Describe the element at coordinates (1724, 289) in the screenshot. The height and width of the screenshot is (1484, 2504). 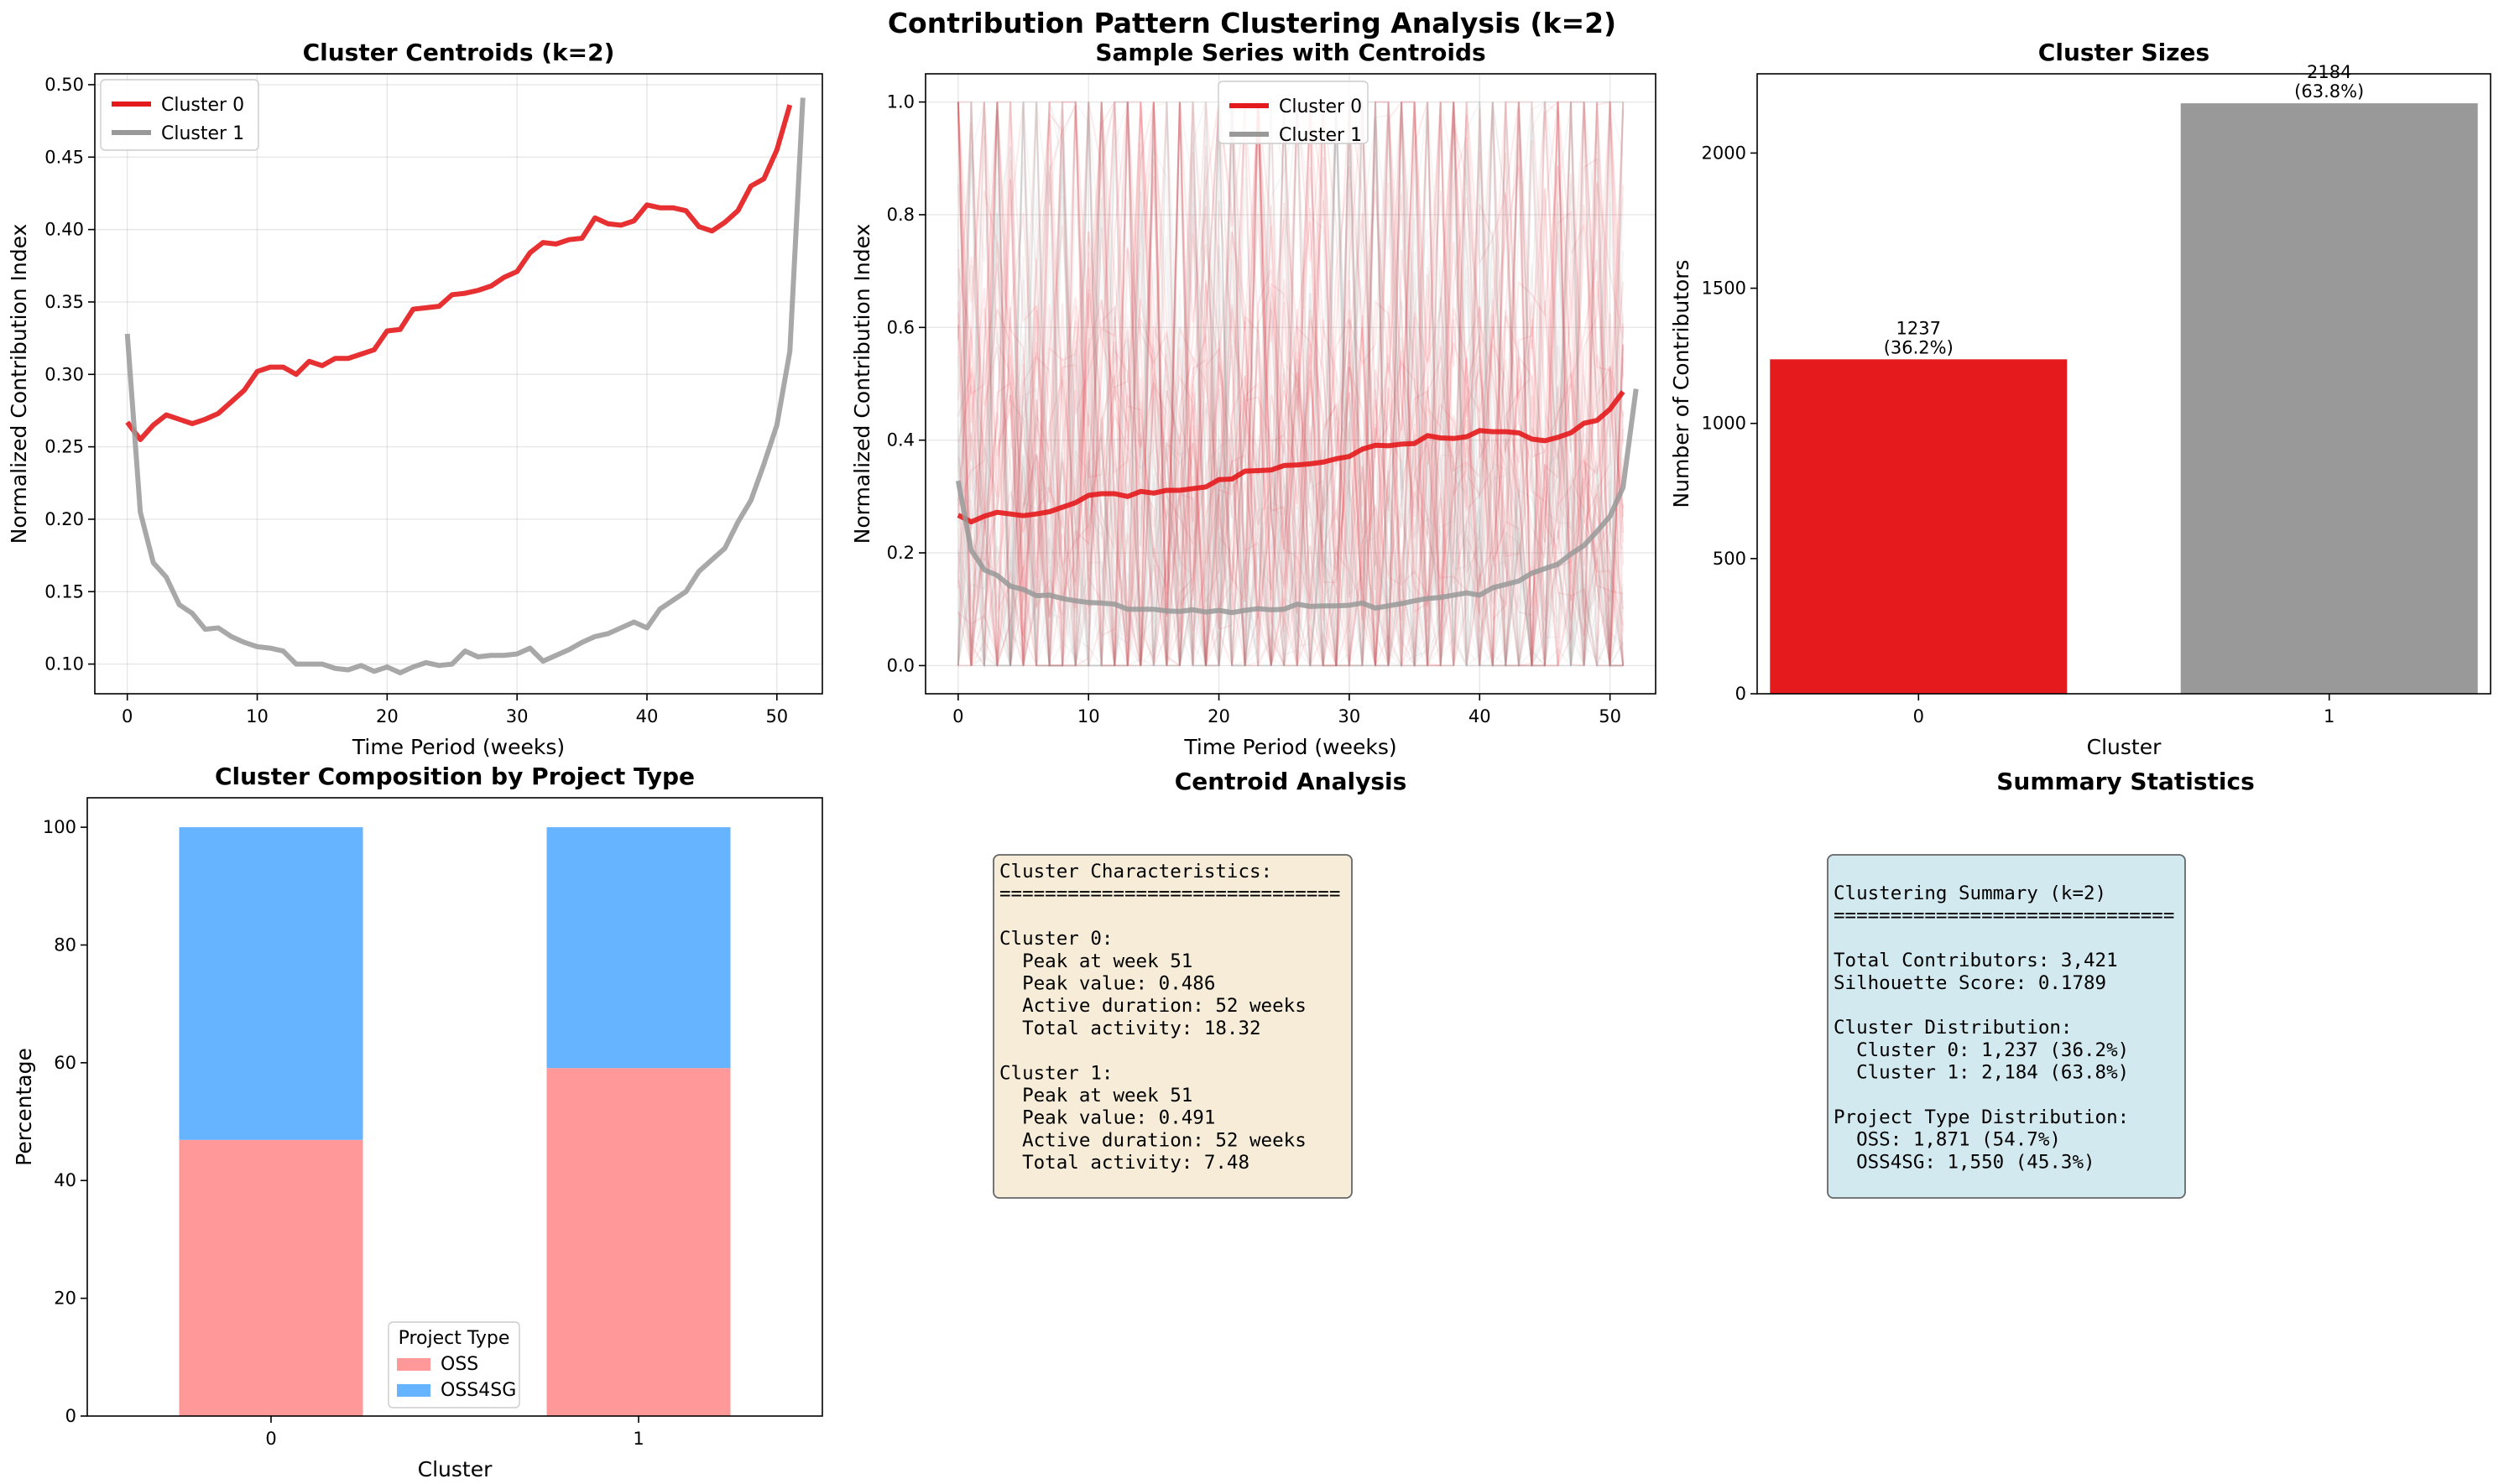
I see `y-tick-label: 1500` at that location.